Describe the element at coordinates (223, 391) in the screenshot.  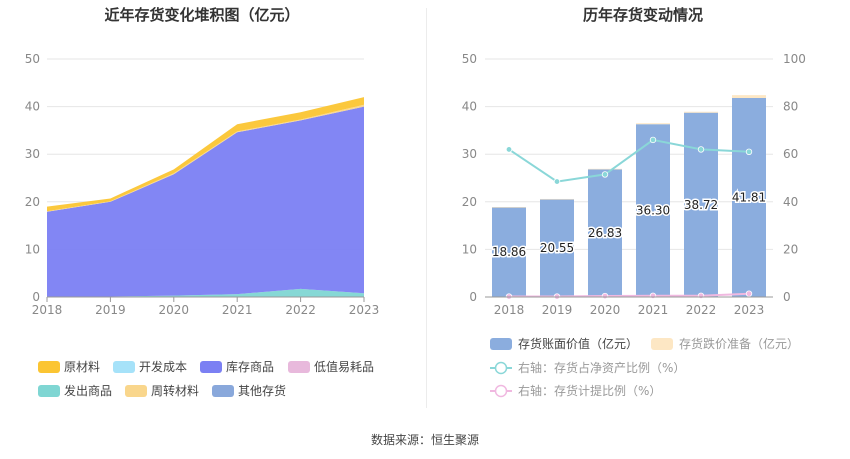
I see `legend-swatch-other` at that location.